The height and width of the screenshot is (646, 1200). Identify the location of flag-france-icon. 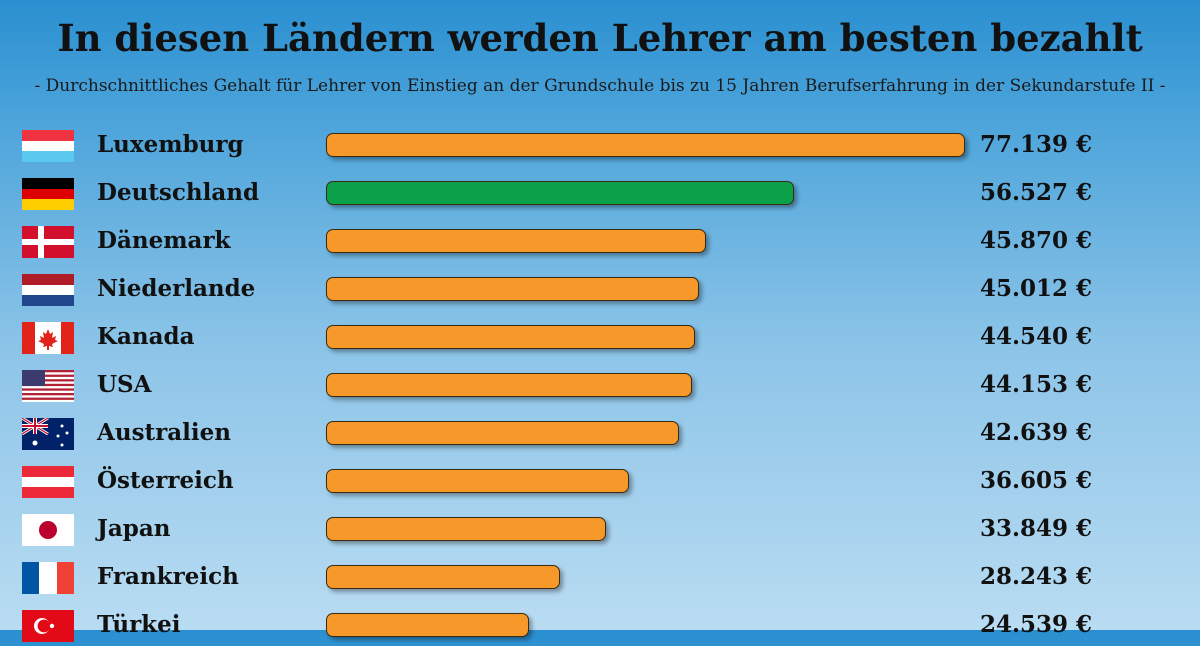
(48, 578).